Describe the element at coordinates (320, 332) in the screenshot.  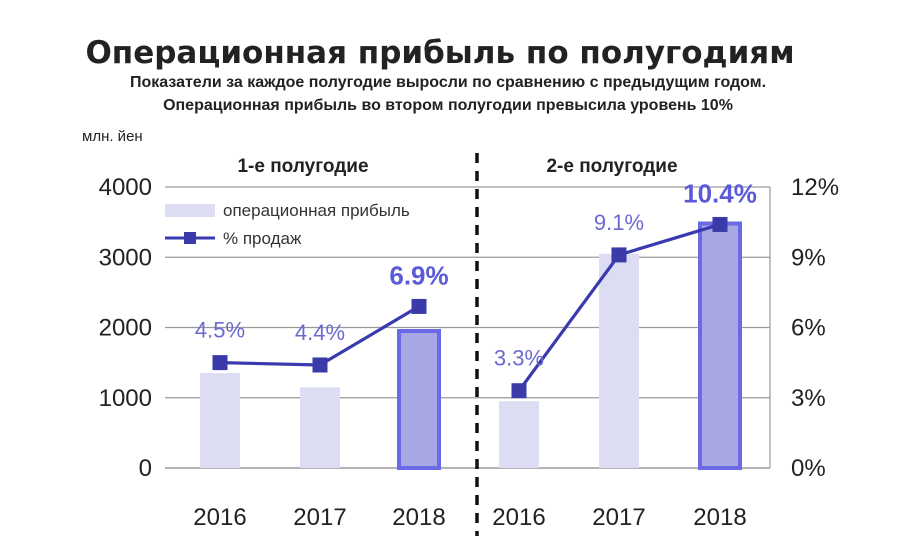
I see `data-label: 4.4%` at that location.